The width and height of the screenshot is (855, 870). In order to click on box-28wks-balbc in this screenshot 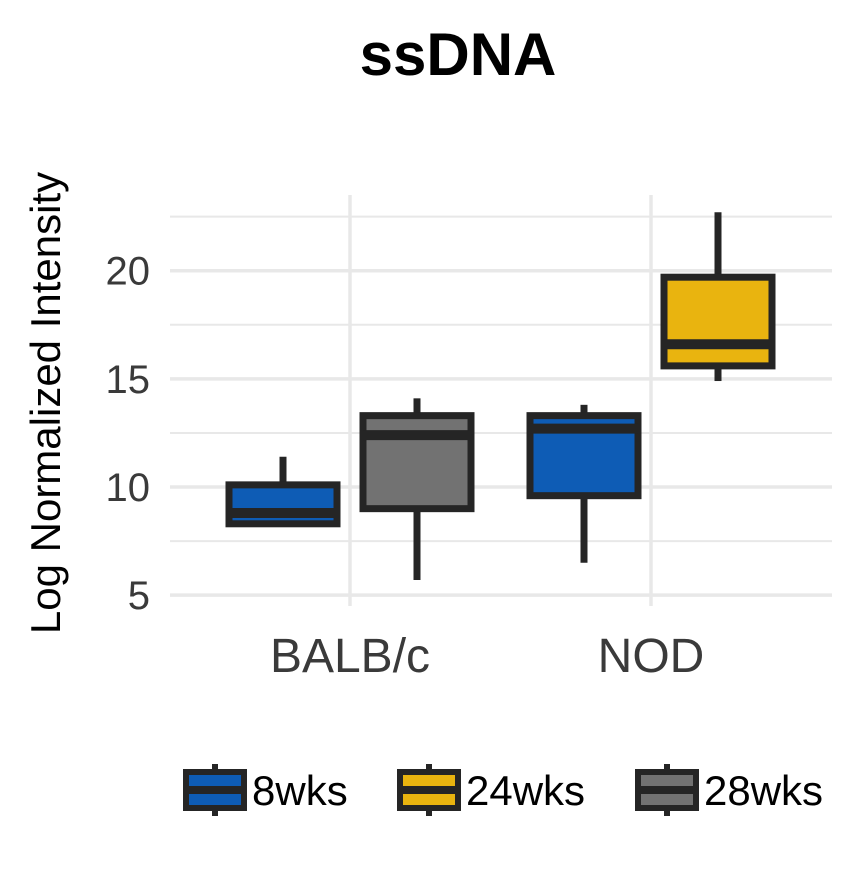, I will do `click(417, 489)`.